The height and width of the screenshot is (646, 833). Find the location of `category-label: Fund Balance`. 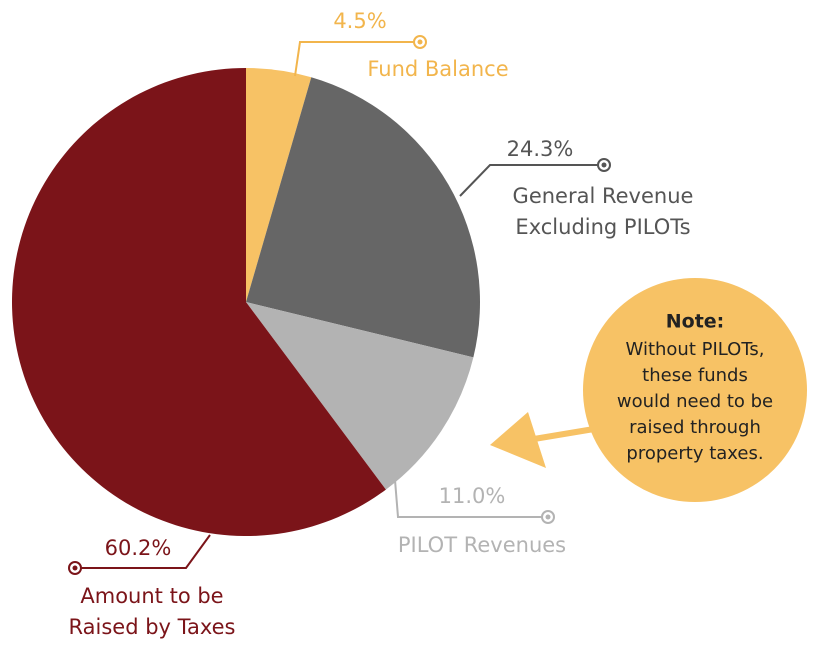

category-label: Fund Balance is located at coordinates (438, 69).